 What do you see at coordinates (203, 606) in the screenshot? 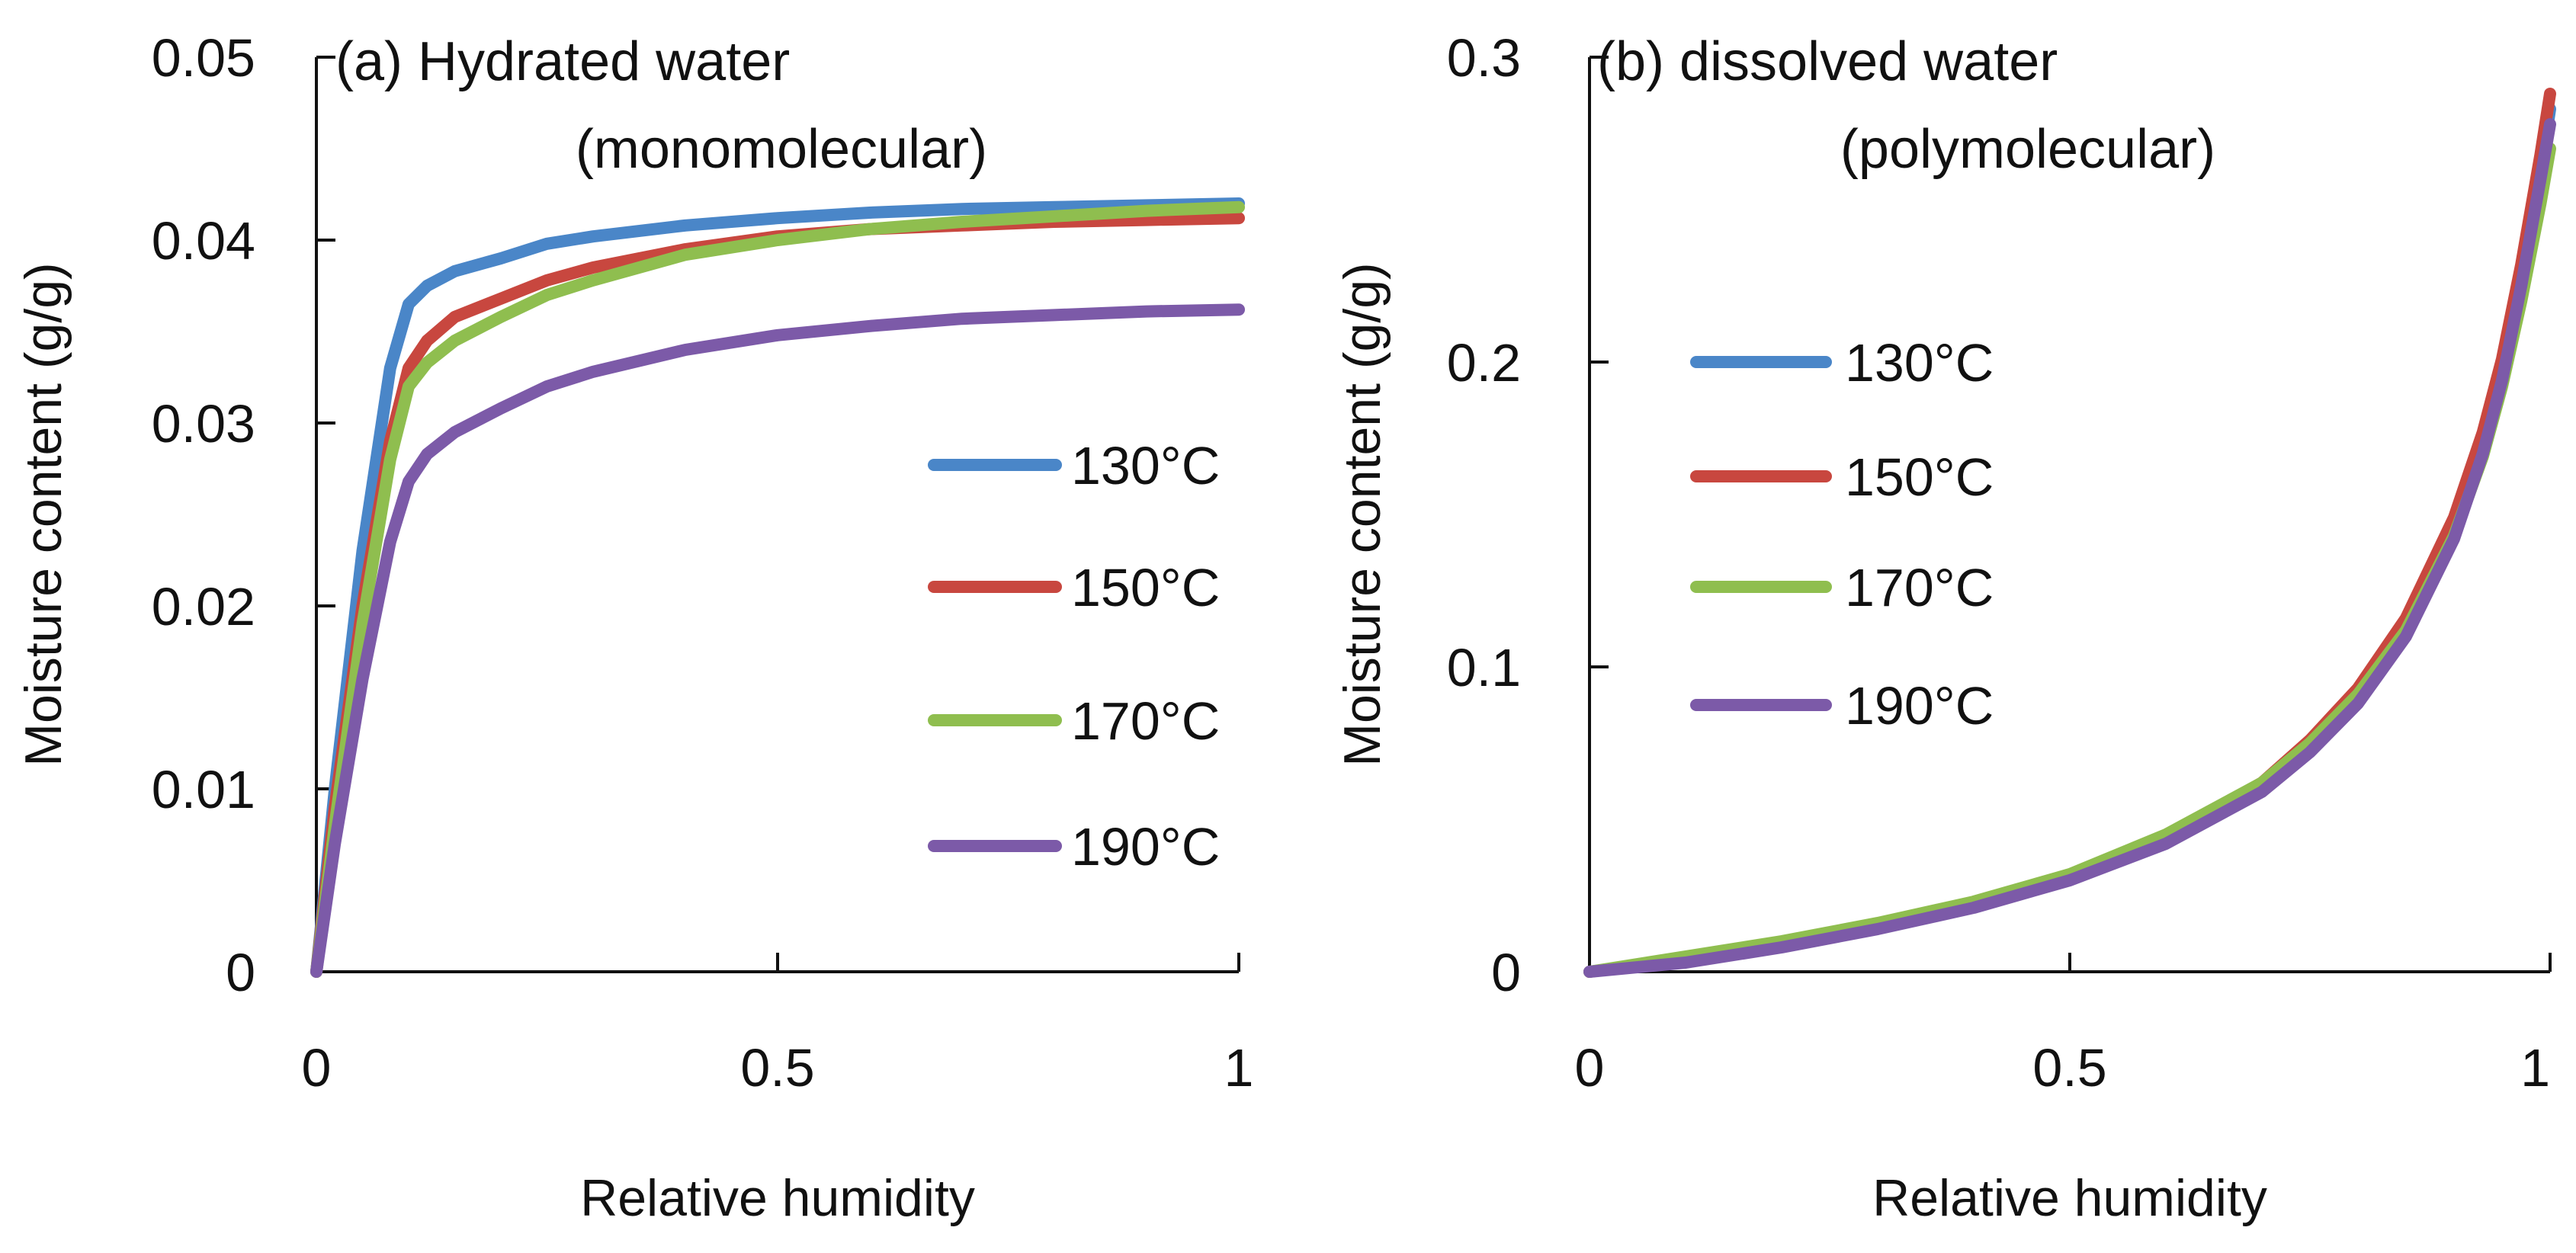
I see `panel-a-y-tick-label: 0.02` at bounding box center [203, 606].